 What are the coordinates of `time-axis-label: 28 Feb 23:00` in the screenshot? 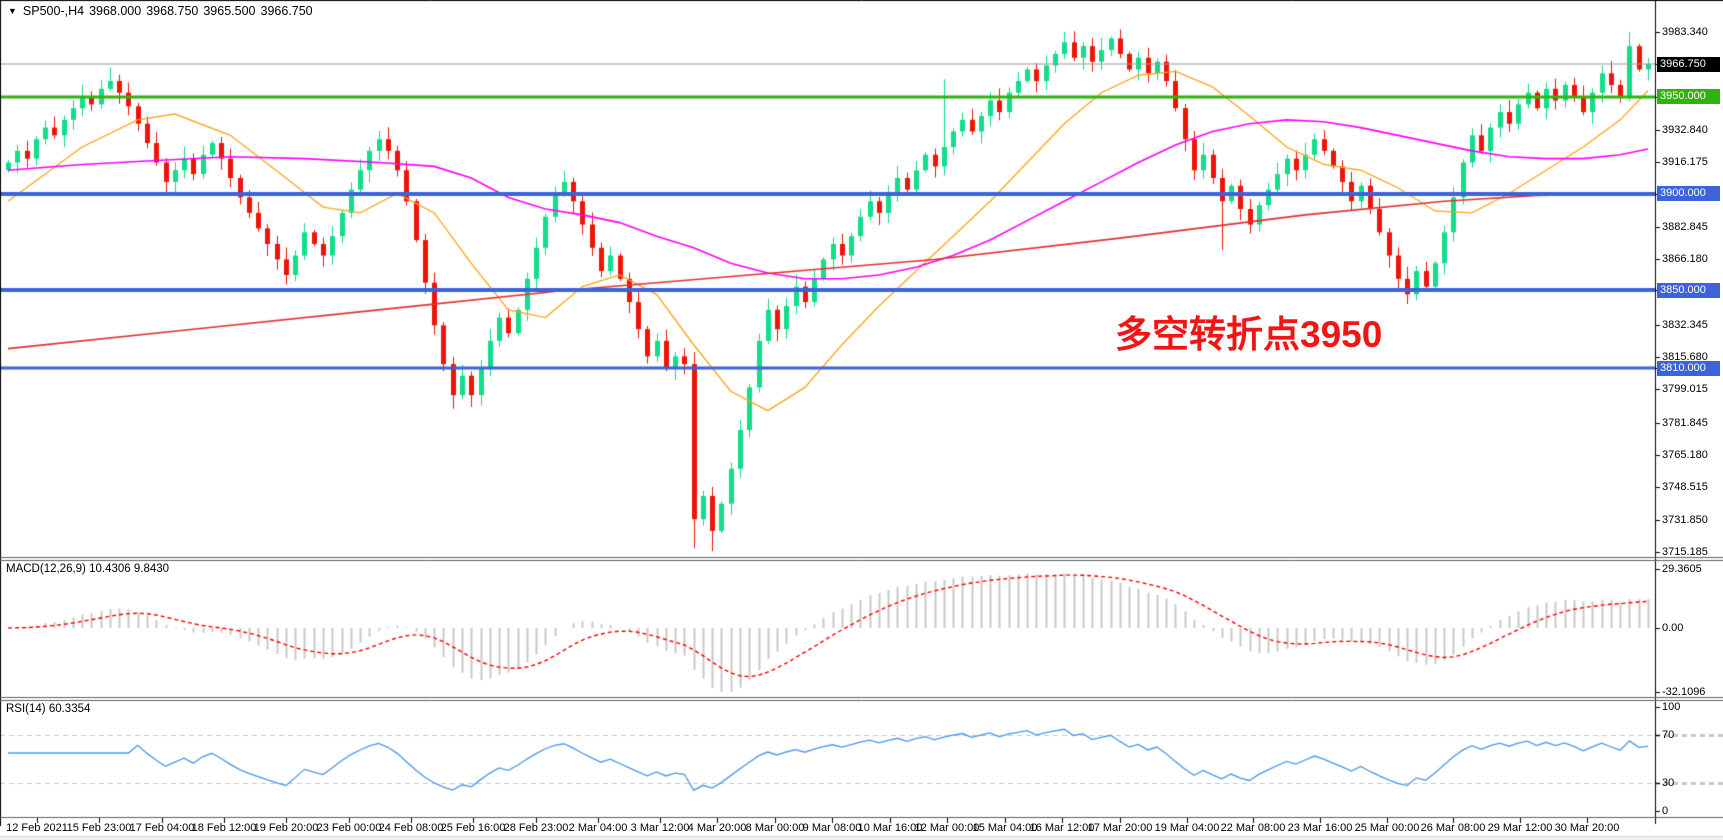 It's located at (536, 828).